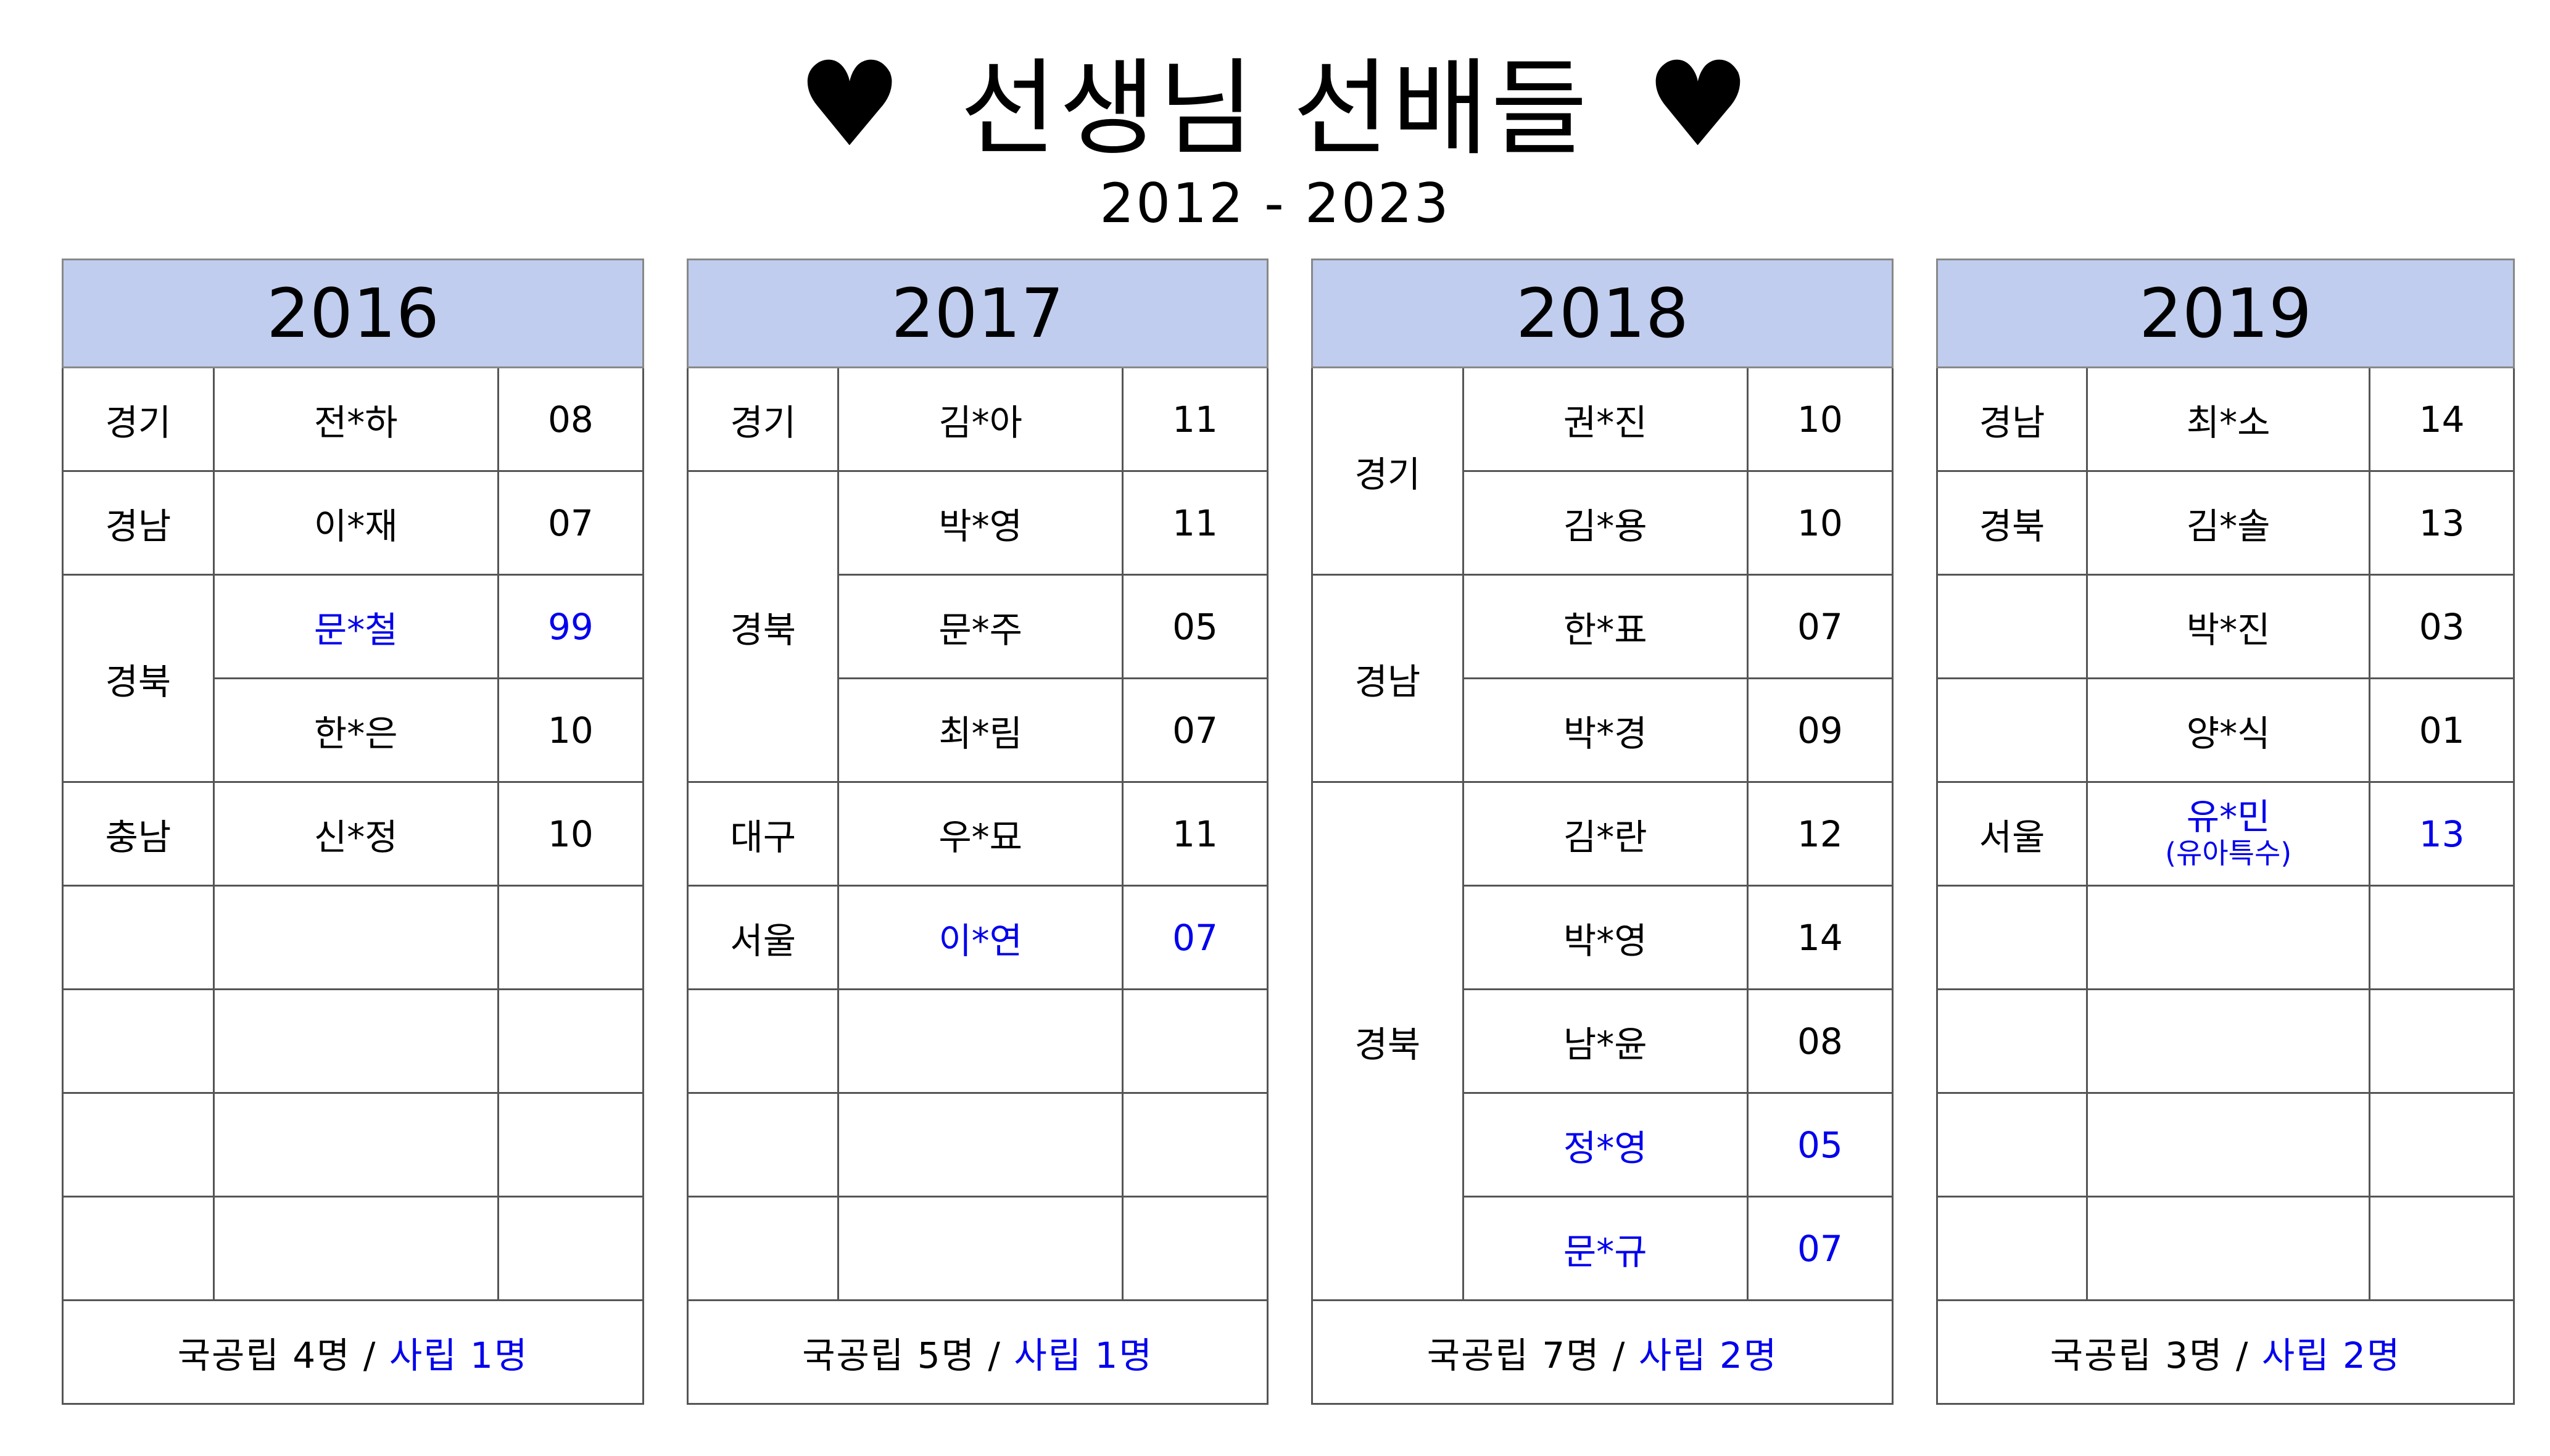 This screenshot has height=1456, width=2550. I want to click on summary-footer: 국공립 3명 / 사립 2명, so click(2226, 1352).